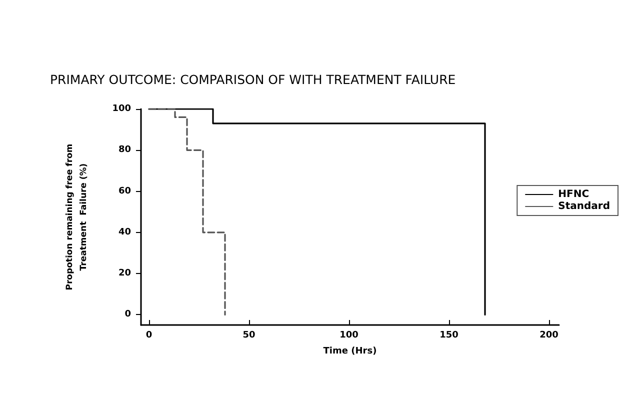  Describe the element at coordinates (249, 335) in the screenshot. I see `x-tick-label: 50` at that location.